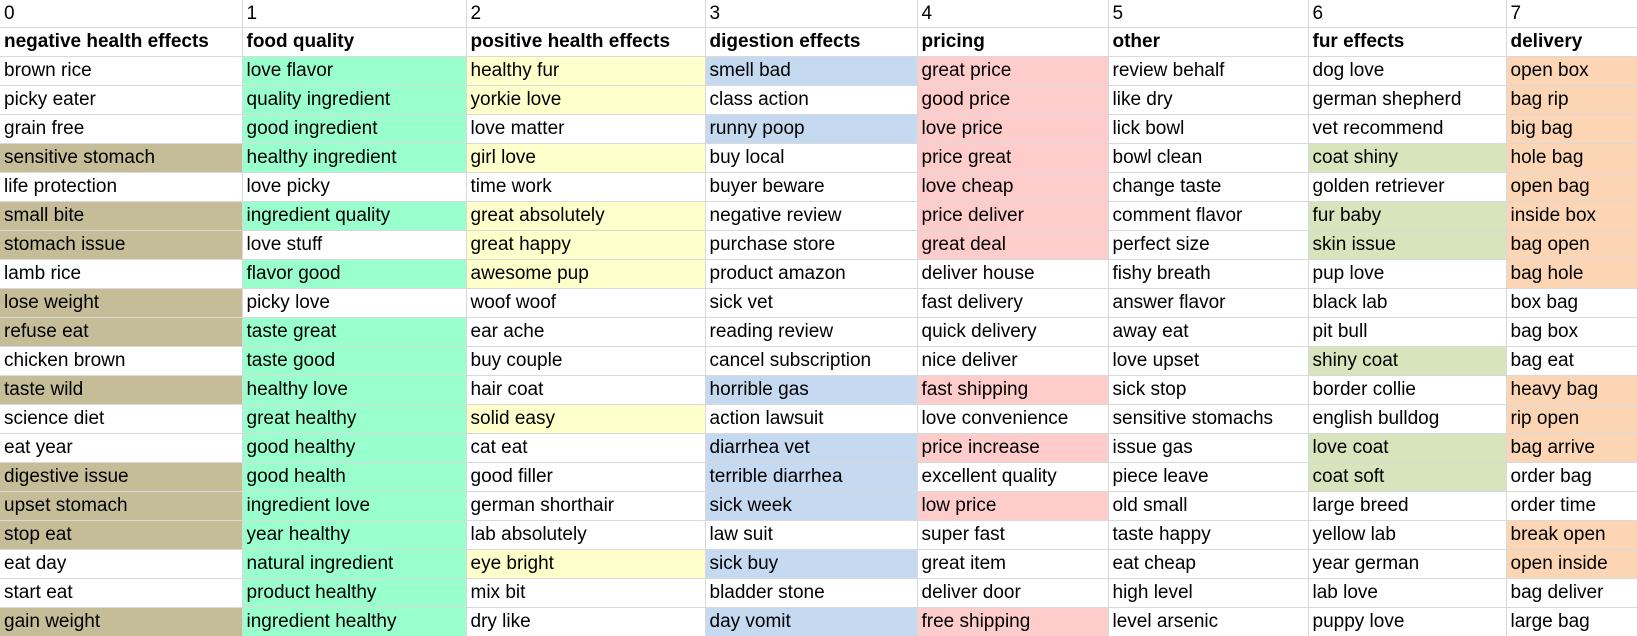 The height and width of the screenshot is (636, 1637). What do you see at coordinates (354, 506) in the screenshot?
I see `table-cell: ingredient love` at bounding box center [354, 506].